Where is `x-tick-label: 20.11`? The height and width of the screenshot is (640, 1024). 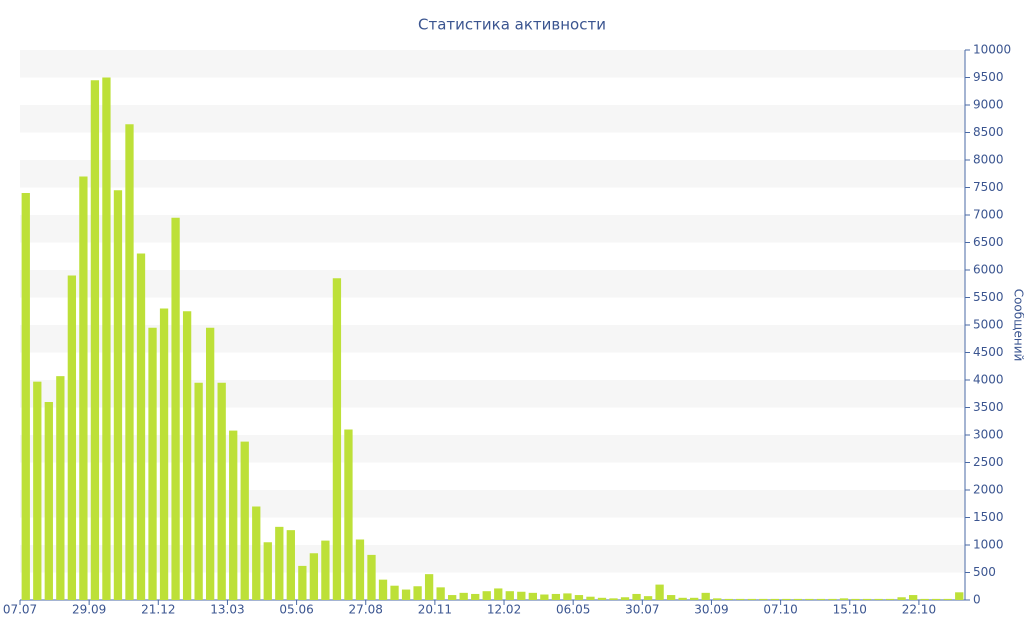
x-tick-label: 20.11 is located at coordinates (435, 610).